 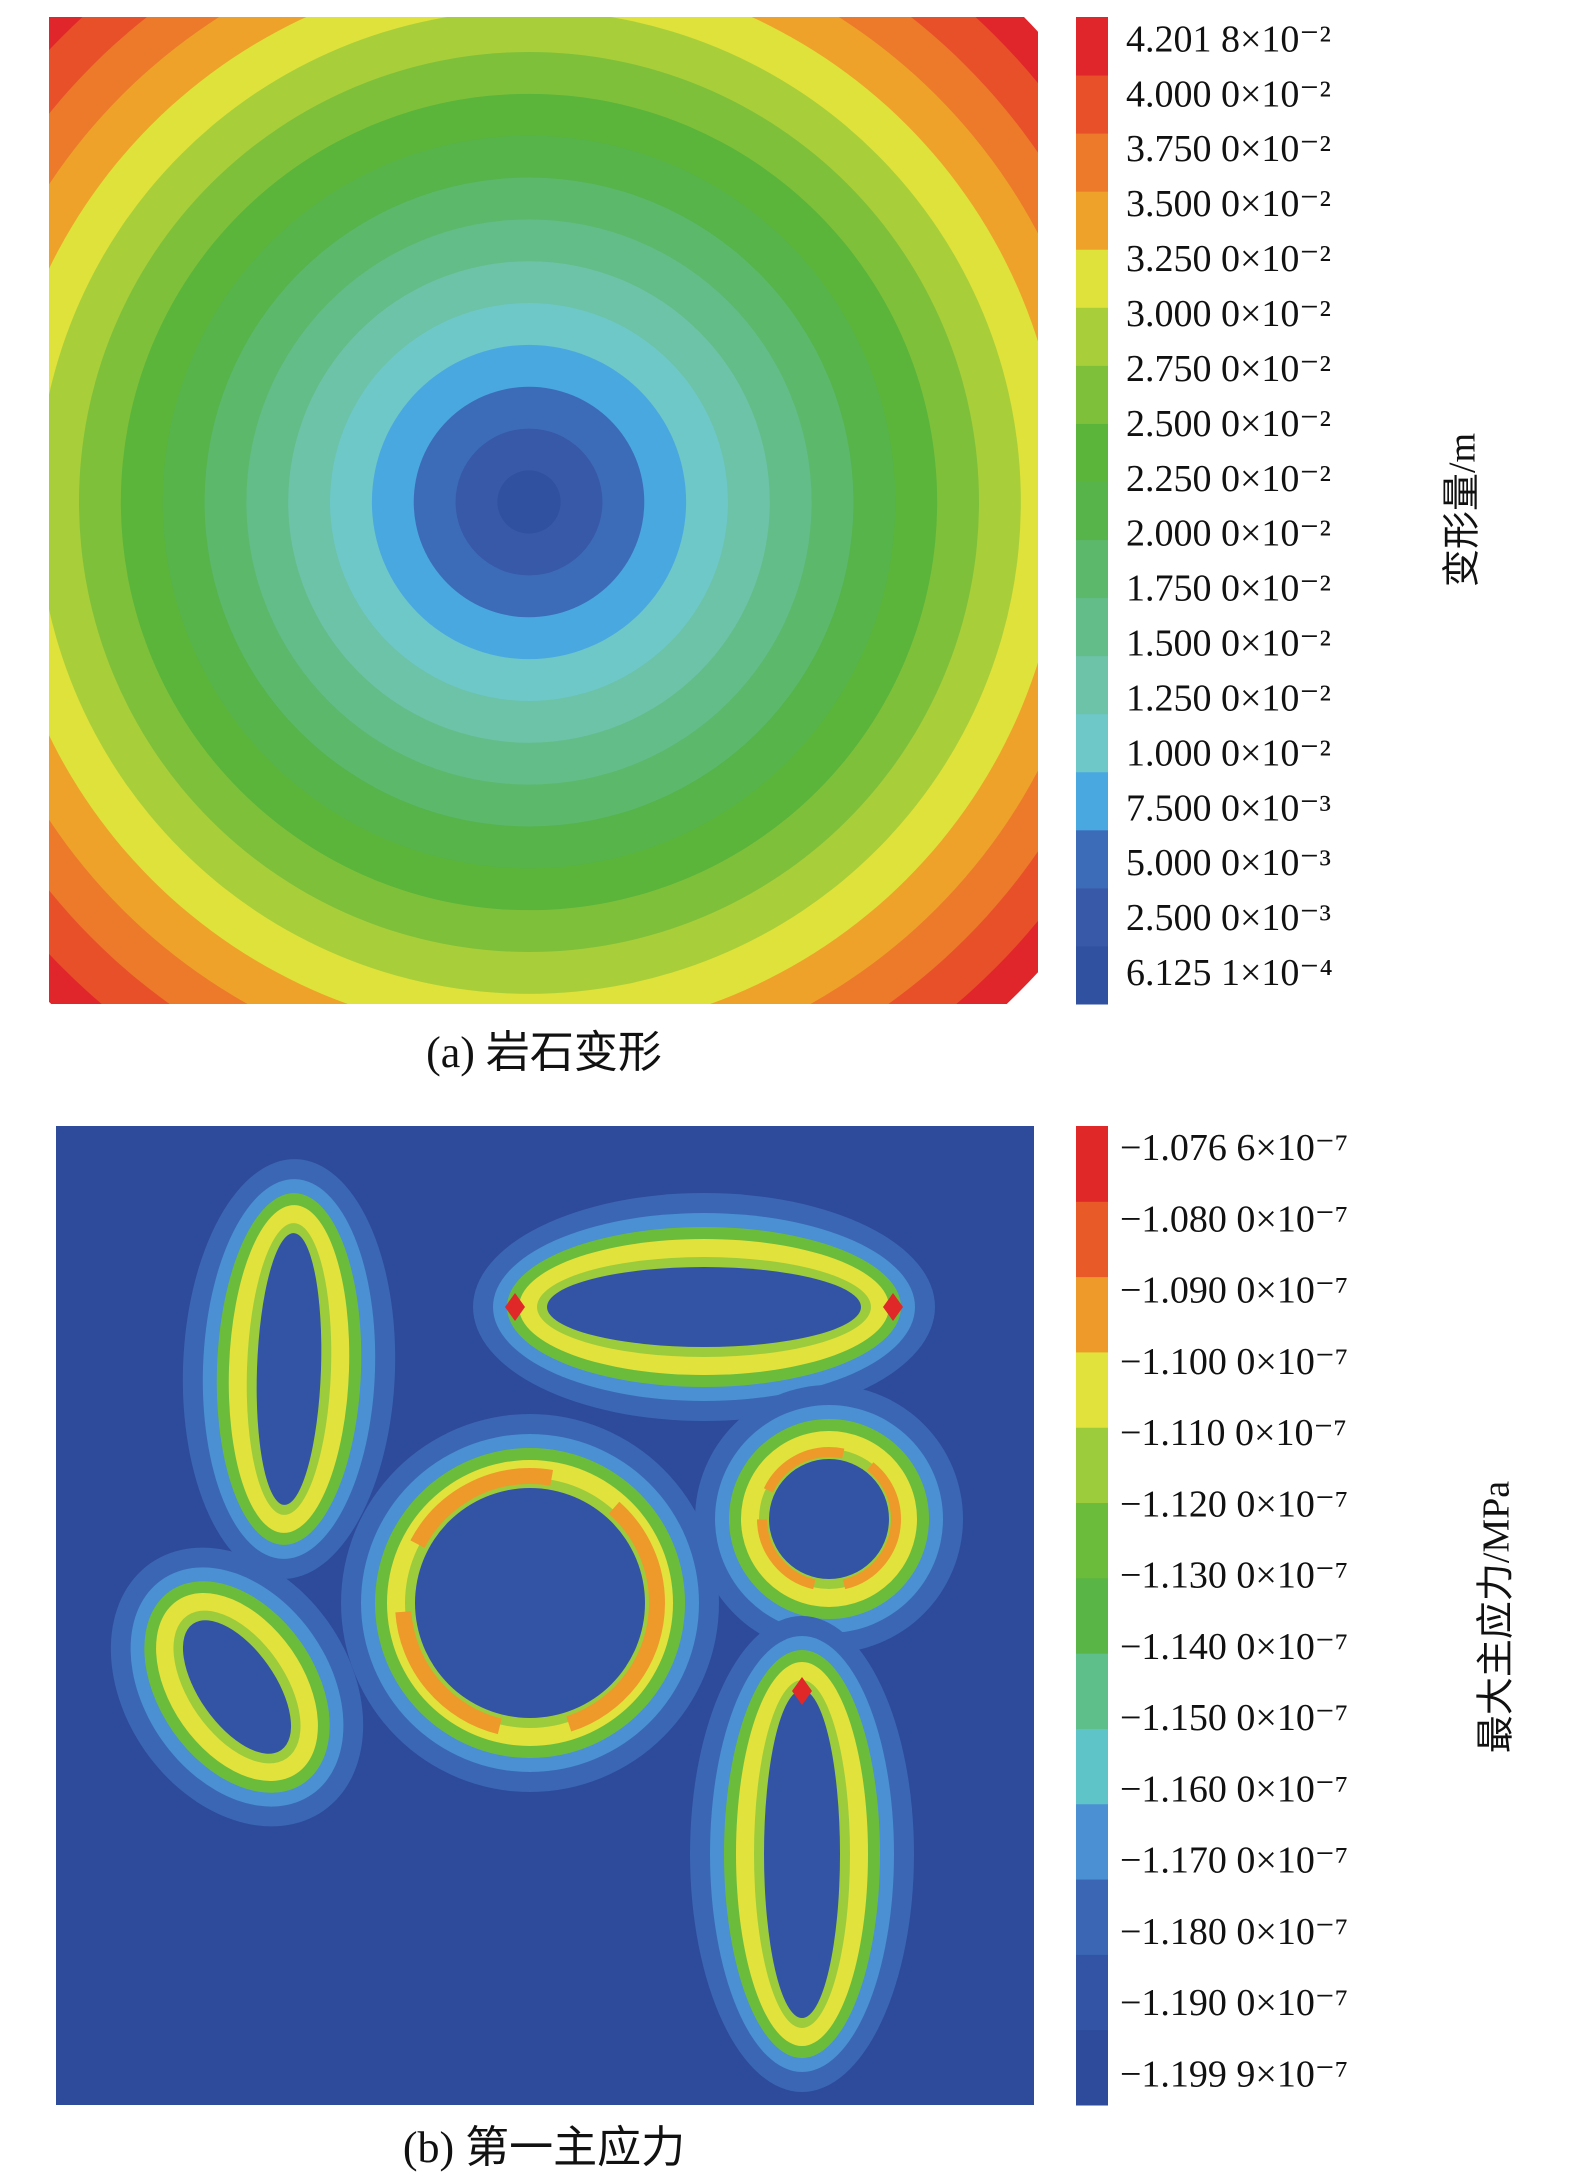 What do you see at coordinates (1234, 1861) in the screenshot?
I see `colorbar-tick-label: −1.170 0×10⁻⁷` at bounding box center [1234, 1861].